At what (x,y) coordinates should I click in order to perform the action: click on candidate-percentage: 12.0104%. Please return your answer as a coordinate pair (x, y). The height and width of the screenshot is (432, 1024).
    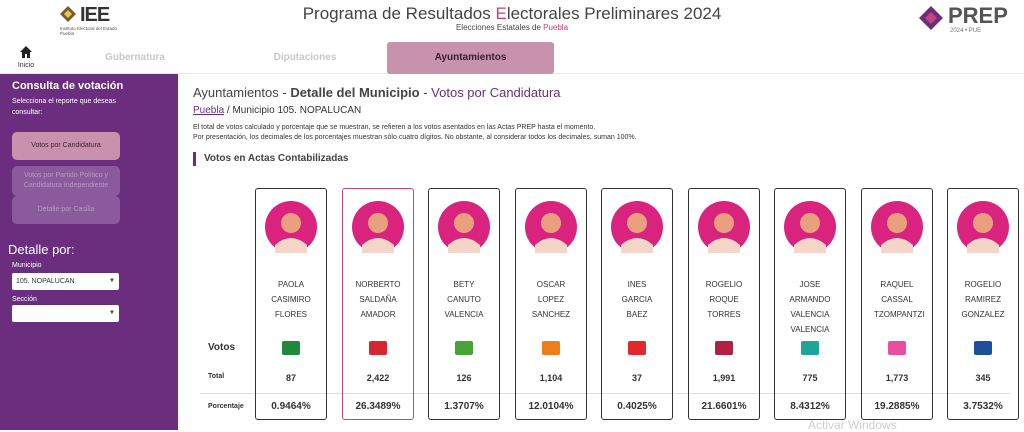
    Looking at the image, I should click on (551, 406).